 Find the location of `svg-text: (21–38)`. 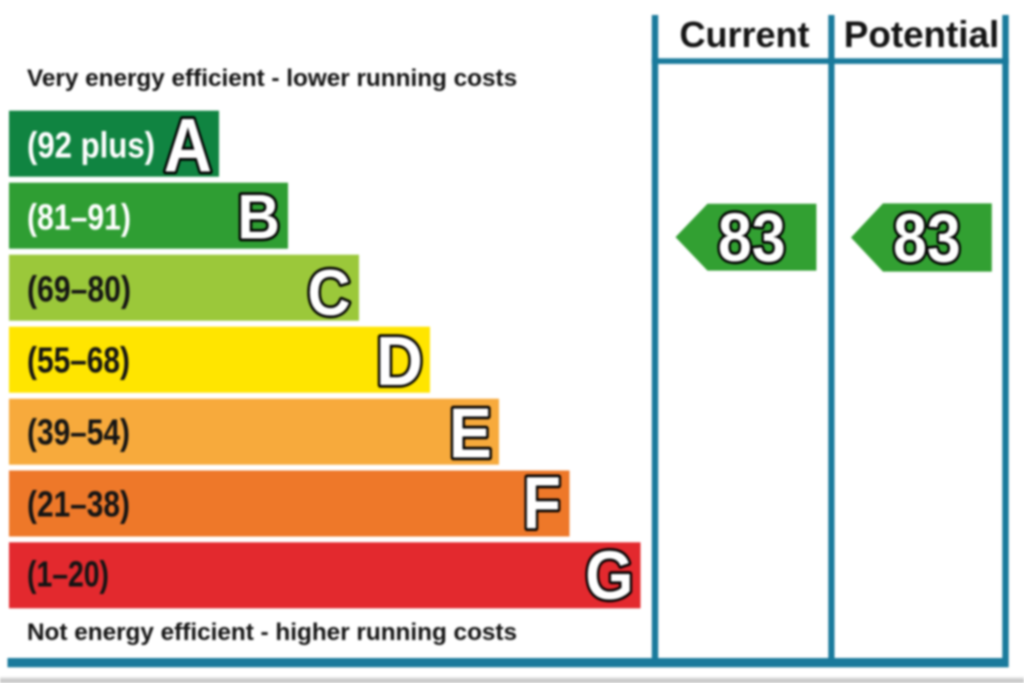

svg-text: (21–38) is located at coordinates (78, 504).